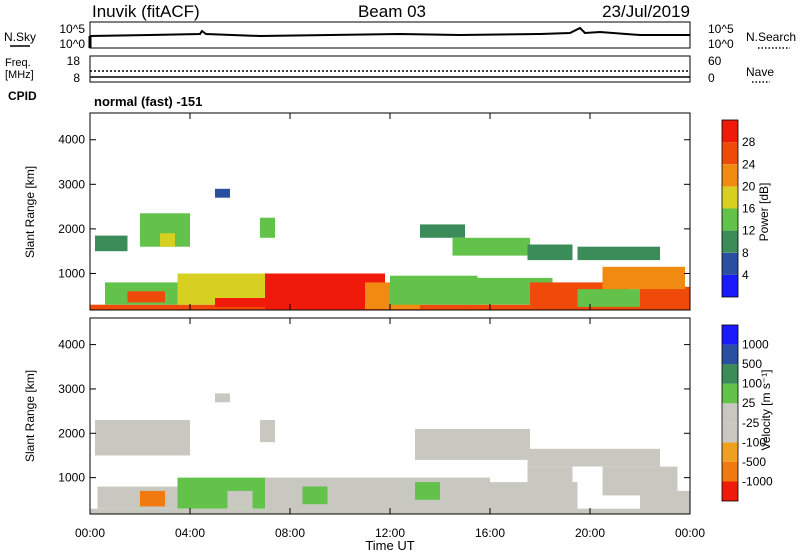 Image resolution: width=800 pixels, height=554 pixels. I want to click on time-tick-label: 04:00, so click(190, 533).